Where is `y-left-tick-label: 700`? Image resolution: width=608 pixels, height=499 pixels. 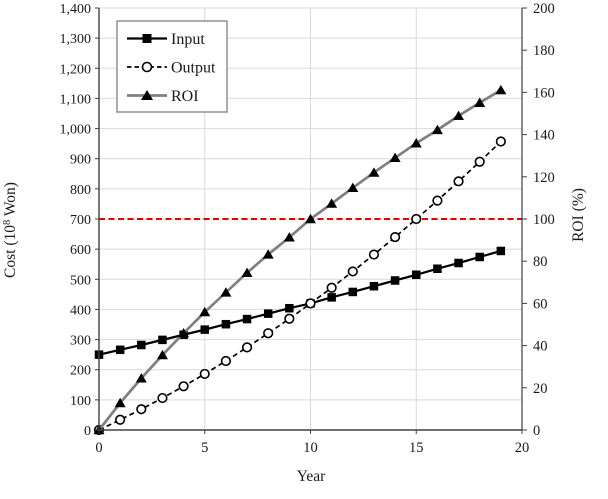 y-left-tick-label: 700 is located at coordinates (80, 220).